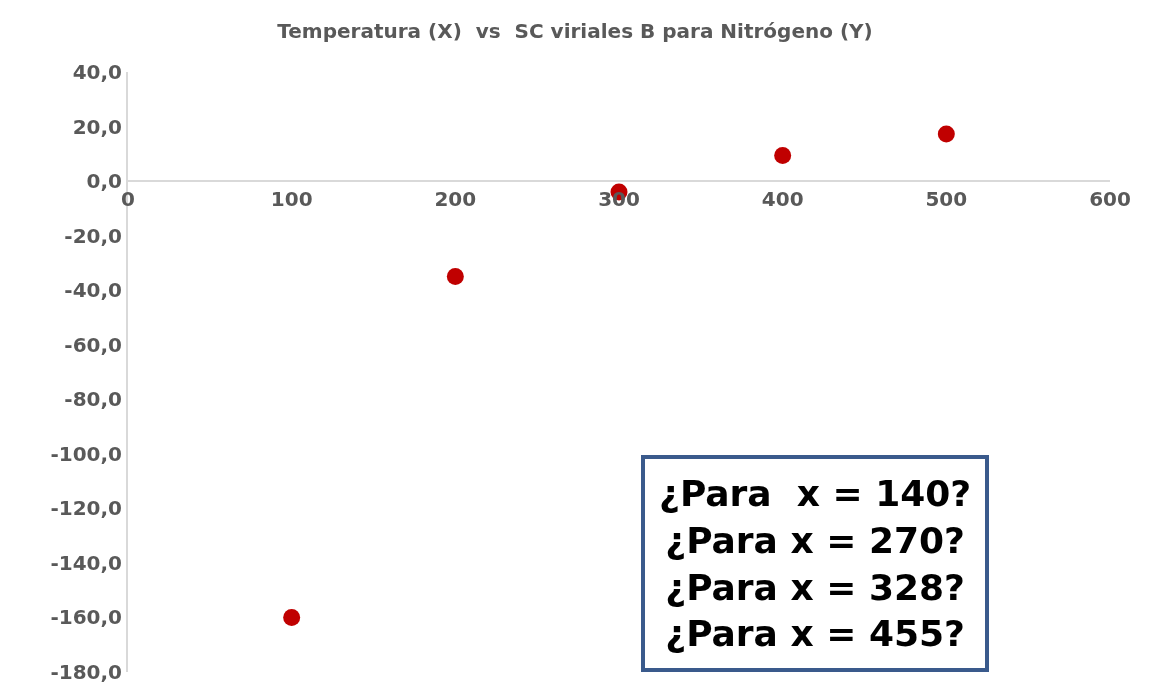 The height and width of the screenshot is (696, 1150). I want to click on x-tick-label: 200, so click(455, 199).